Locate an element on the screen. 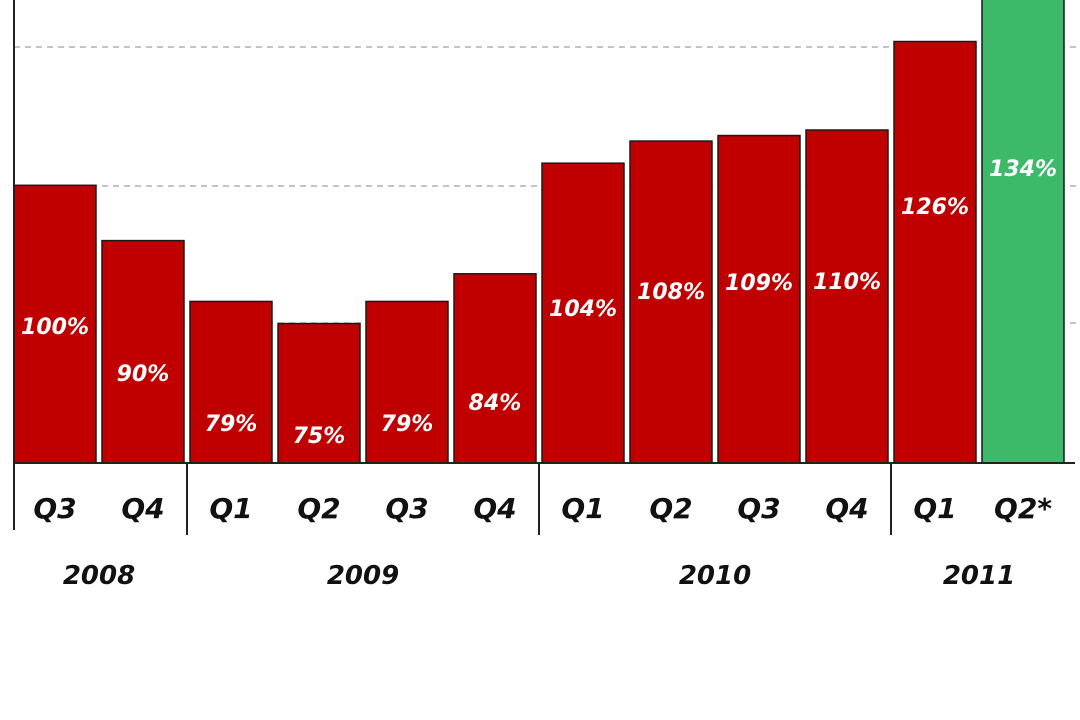  bar-value-label: 104% is located at coordinates (583, 309).